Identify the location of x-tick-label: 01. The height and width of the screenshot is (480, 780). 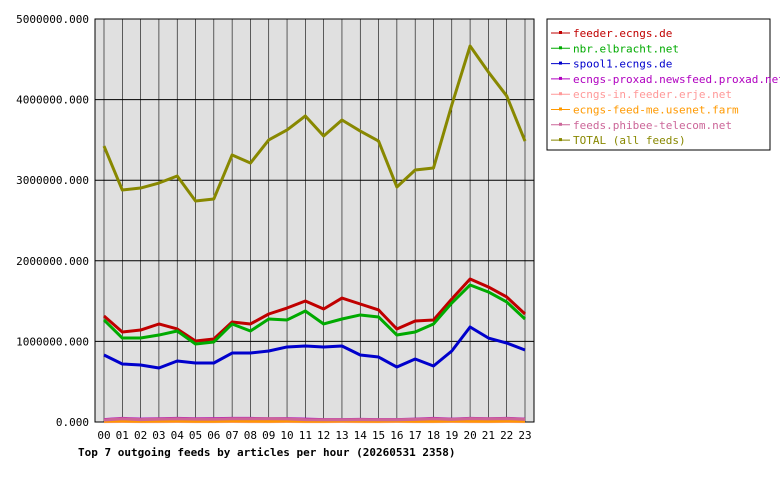
(122, 435).